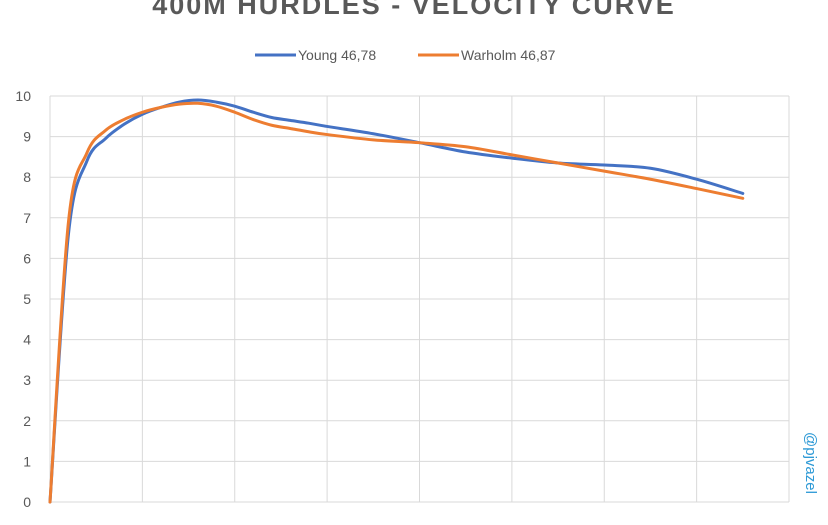  What do you see at coordinates (27, 380) in the screenshot?
I see `y-tick-label-3: 3` at bounding box center [27, 380].